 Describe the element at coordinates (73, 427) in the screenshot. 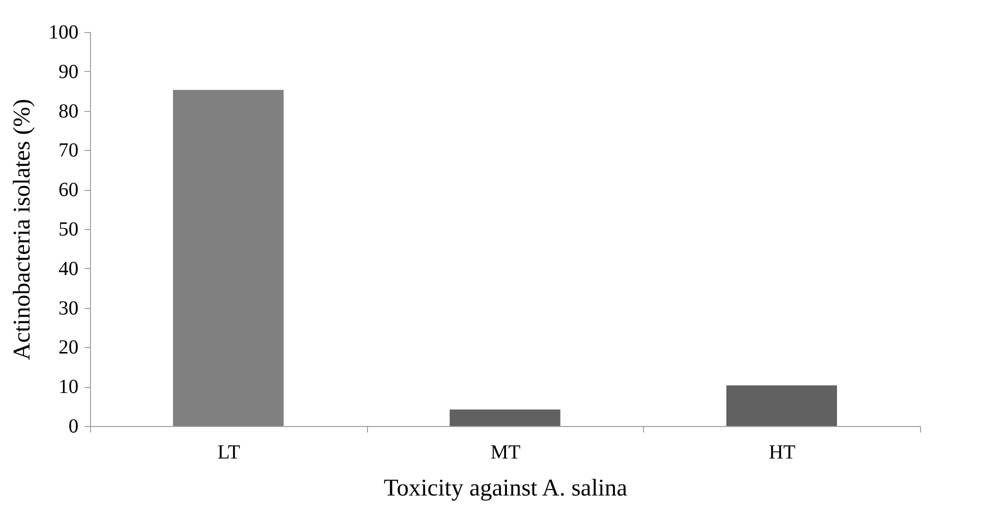

I see `y-tick-label: 0` at that location.